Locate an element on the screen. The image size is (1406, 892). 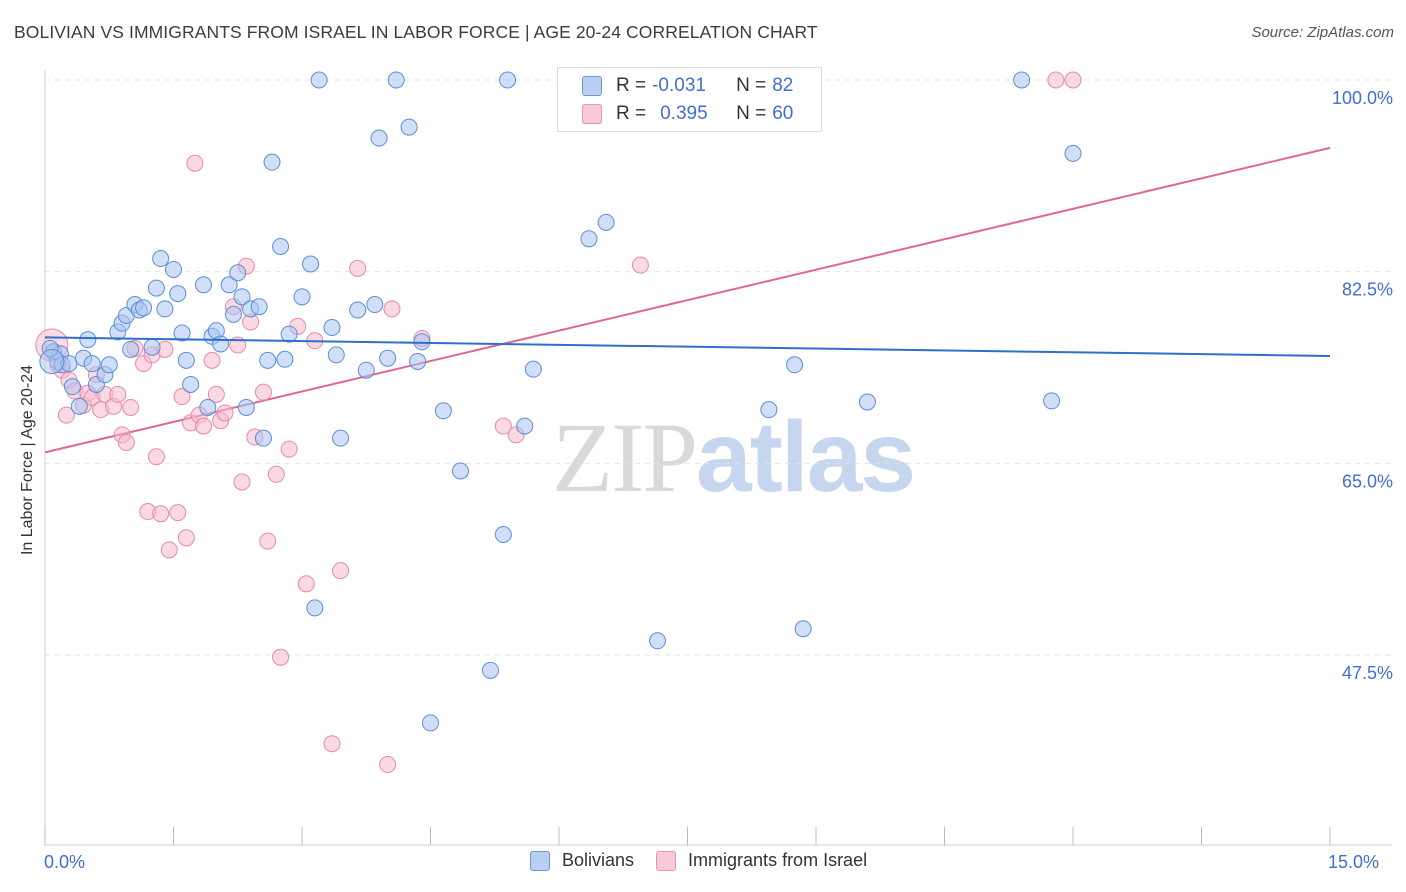
legend-label-bolivians: Bolivians is located at coordinates (598, 860).